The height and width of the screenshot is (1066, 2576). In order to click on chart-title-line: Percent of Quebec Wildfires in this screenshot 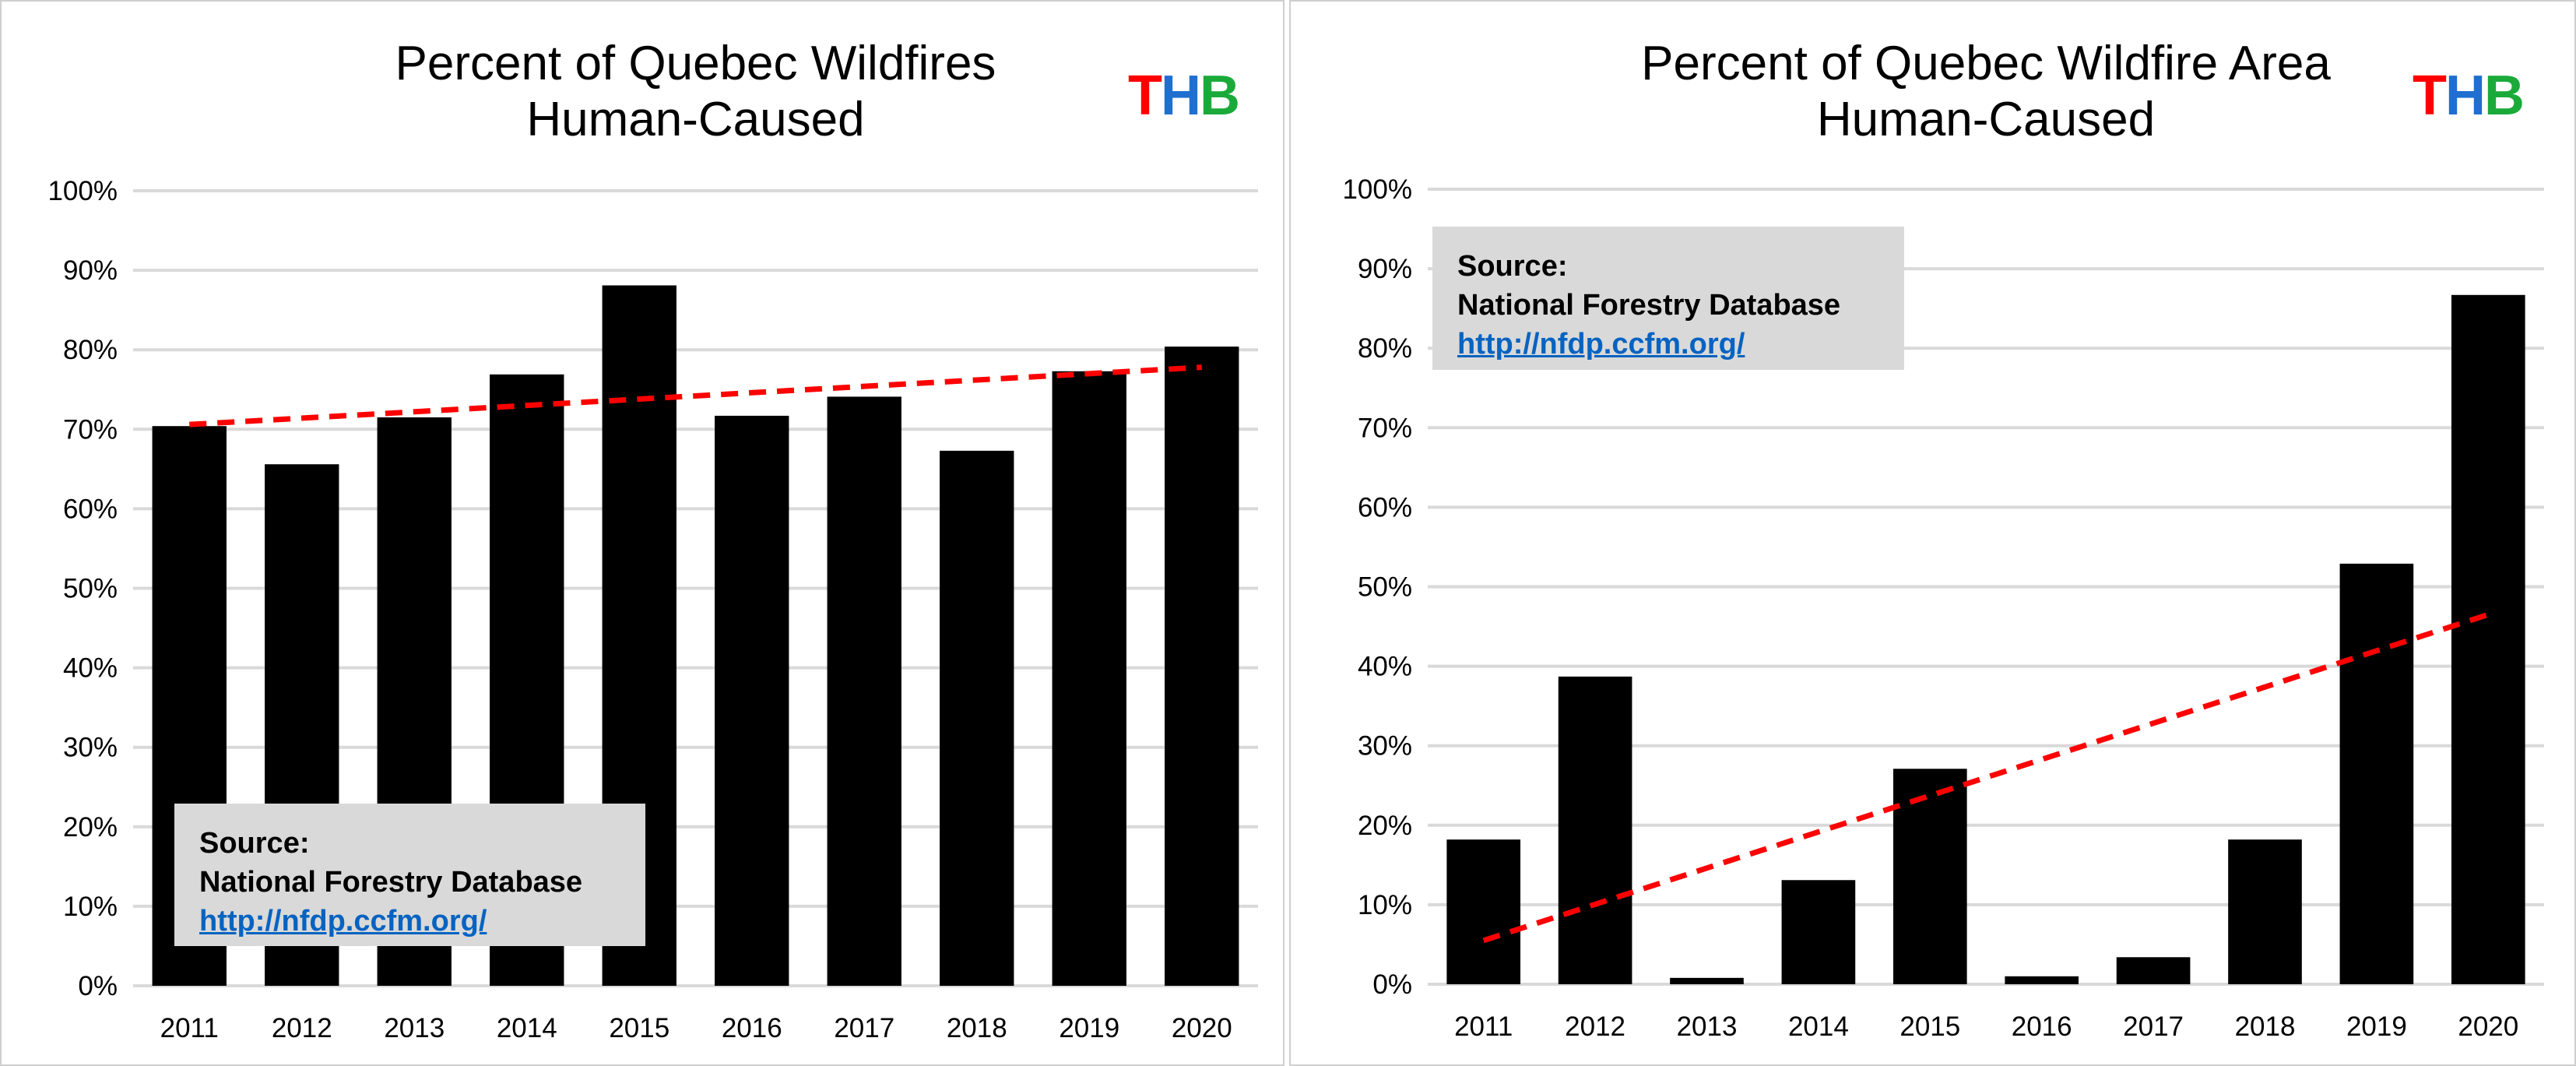, I will do `click(695, 63)`.